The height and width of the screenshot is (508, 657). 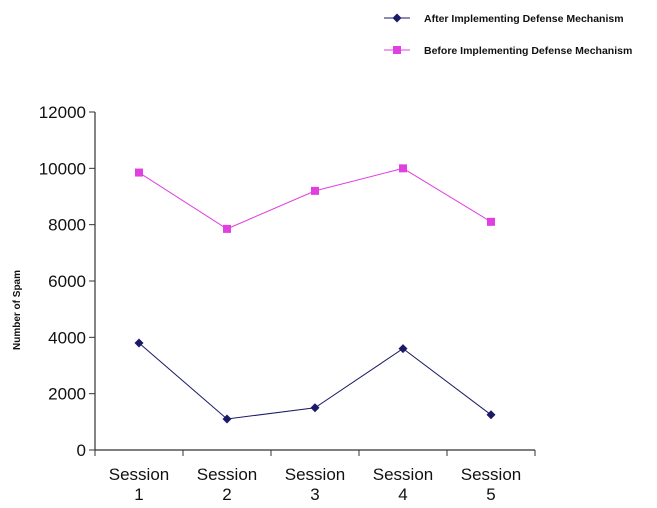 I want to click on legend-label: Before Implementing Defense Mechanism, so click(x=528, y=51).